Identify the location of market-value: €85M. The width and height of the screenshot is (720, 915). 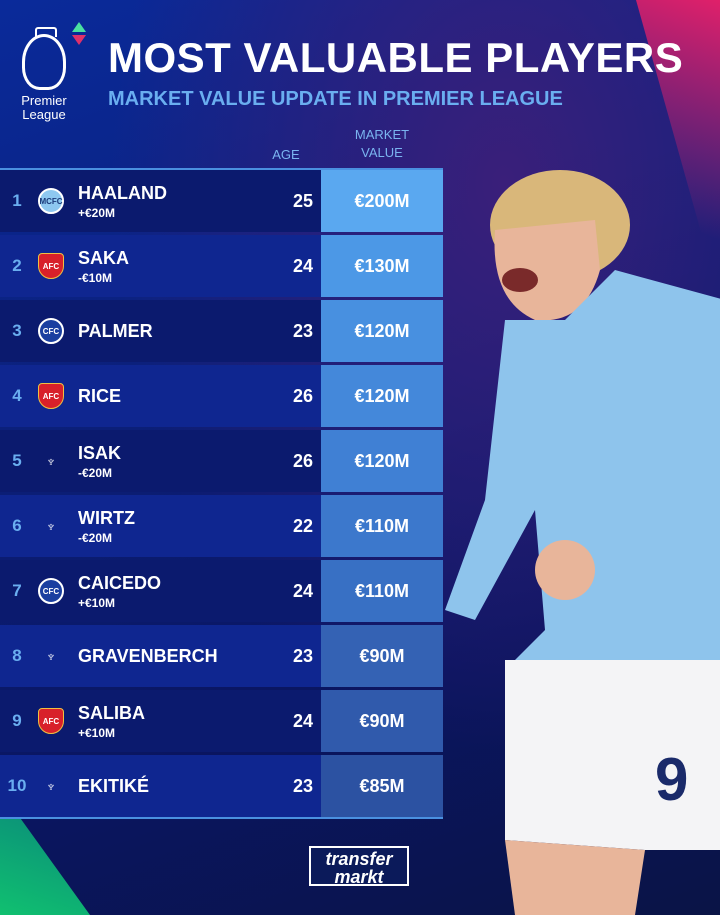
(382, 786).